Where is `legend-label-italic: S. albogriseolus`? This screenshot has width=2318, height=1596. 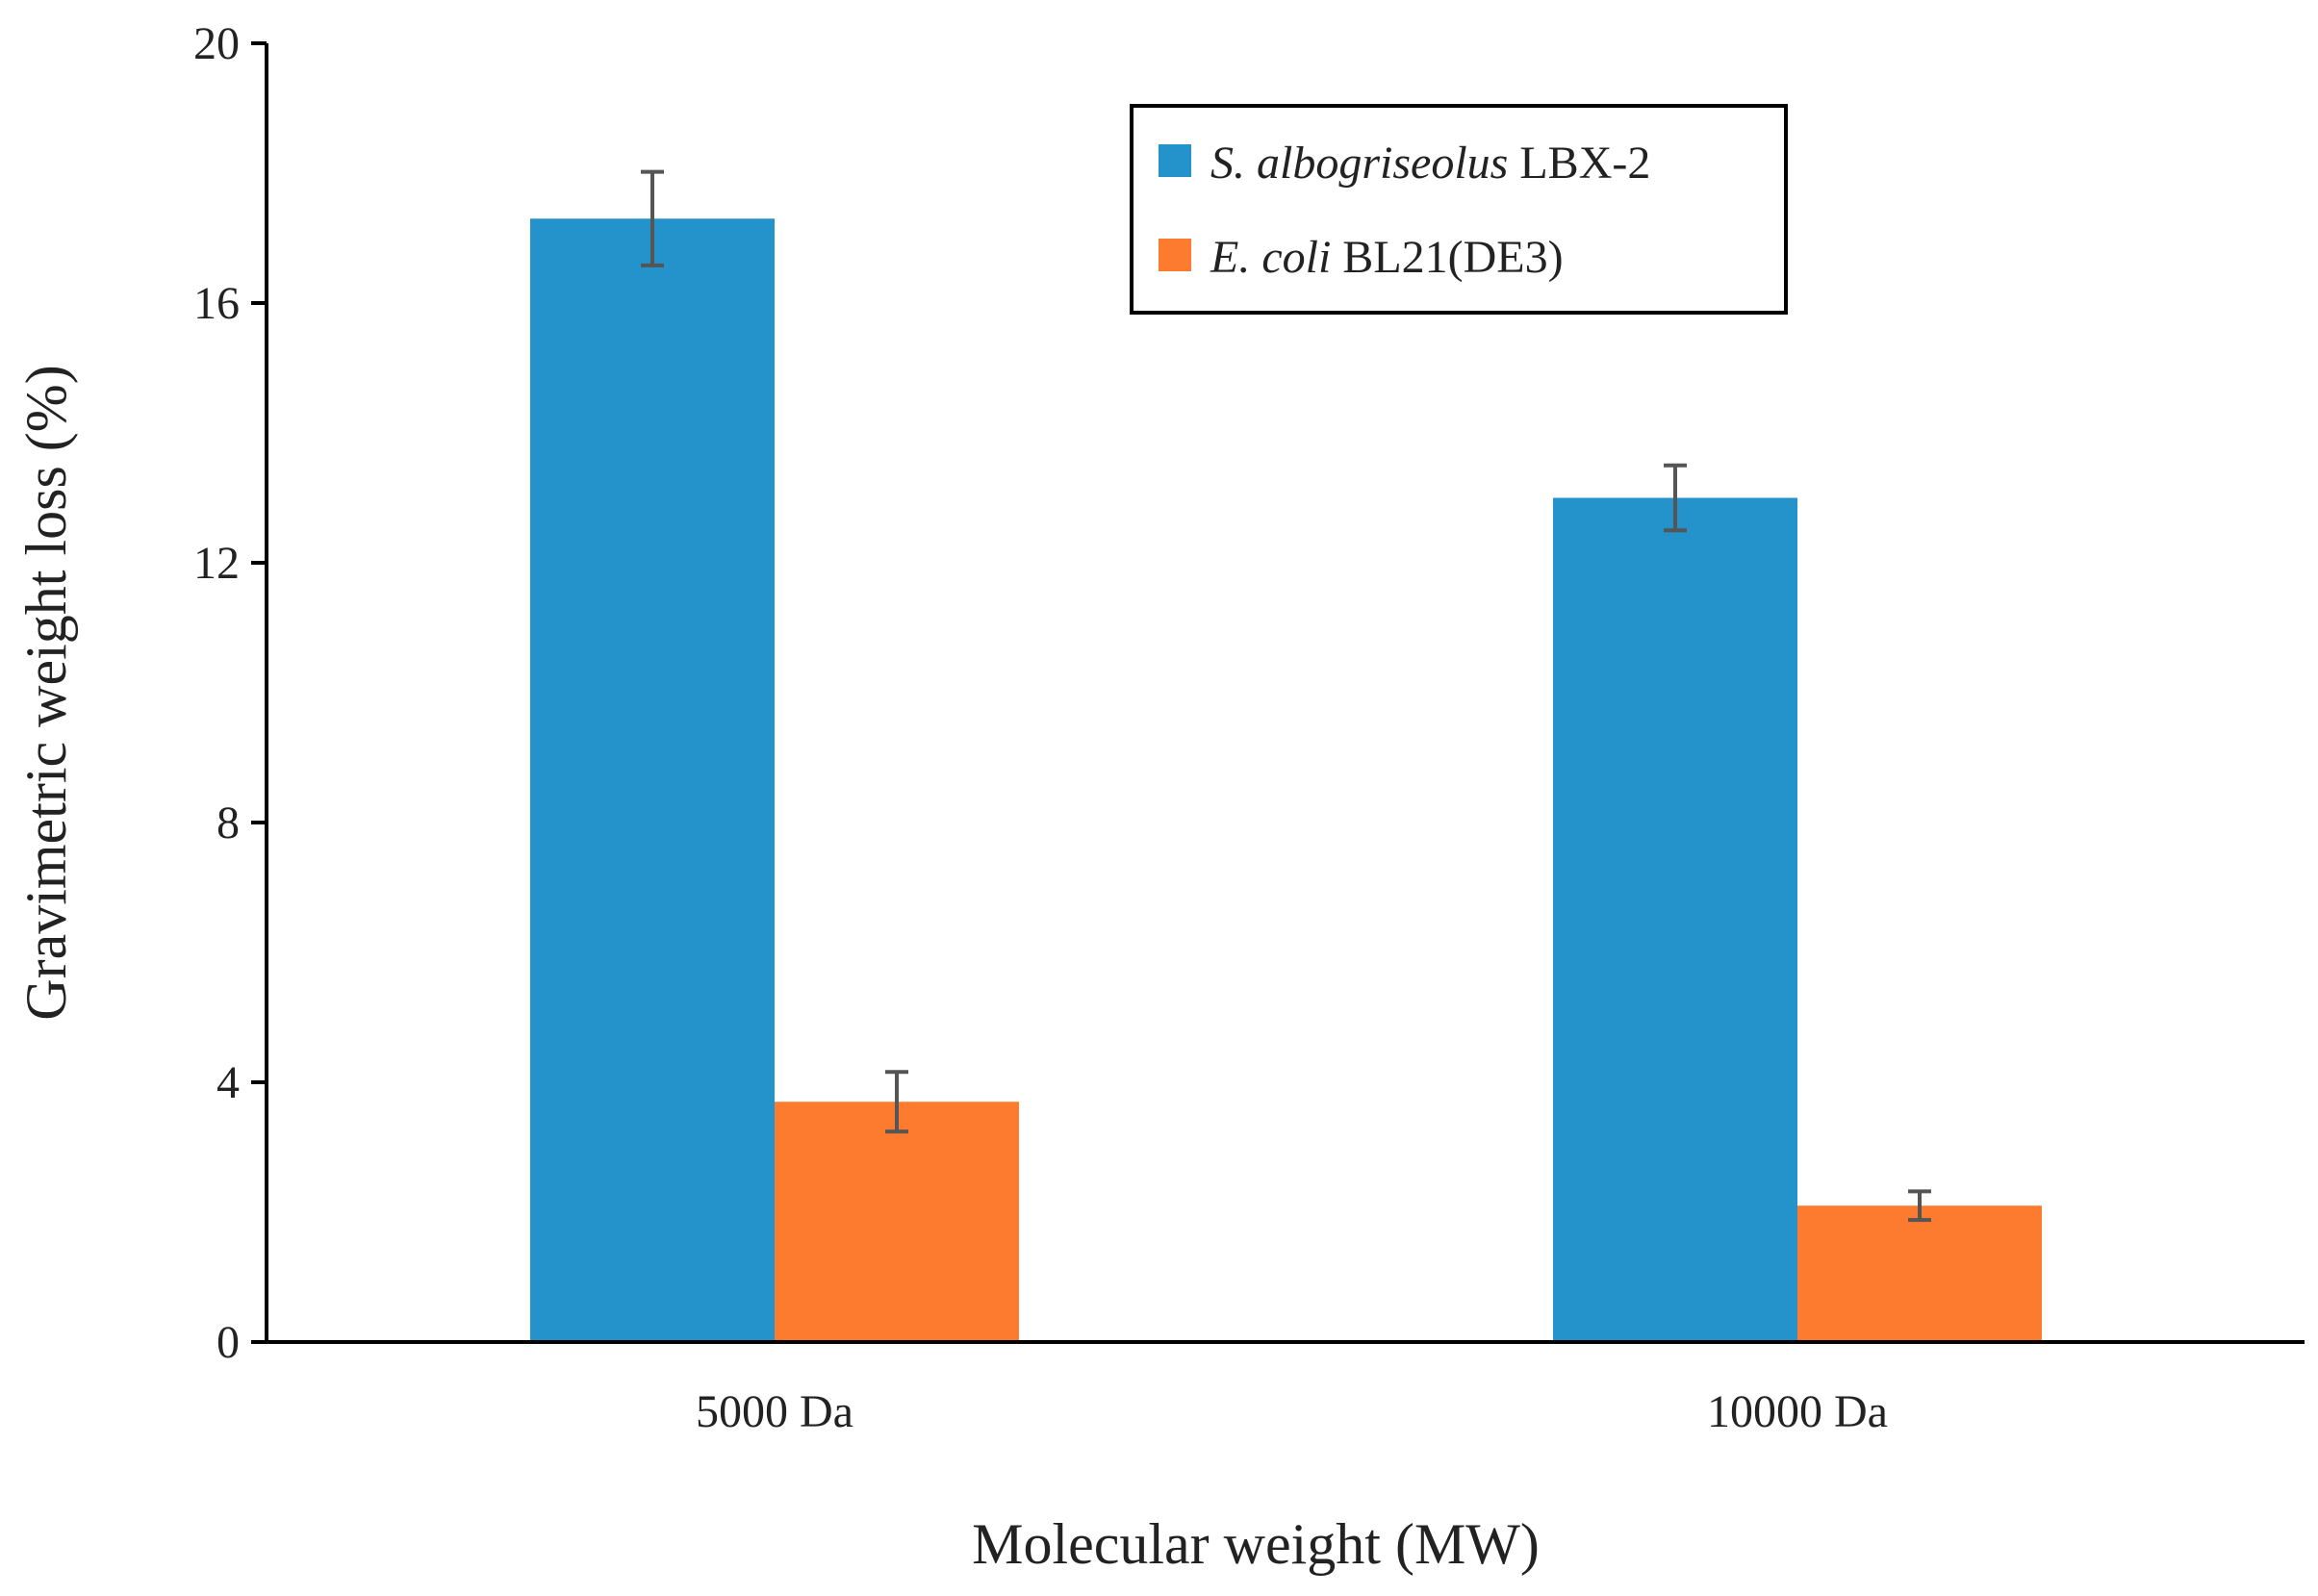
legend-label-italic: S. albogriseolus is located at coordinates (1359, 163).